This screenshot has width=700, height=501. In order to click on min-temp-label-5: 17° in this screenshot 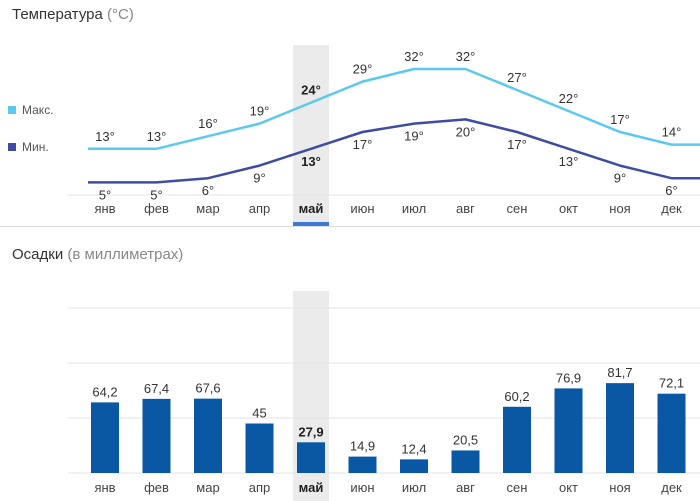, I will do `click(363, 144)`.